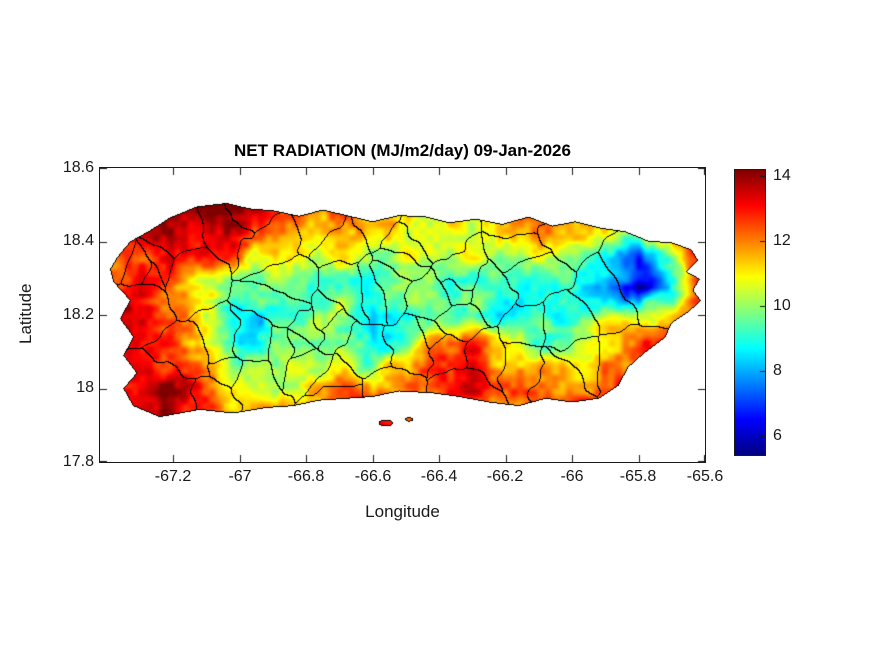  Describe the element at coordinates (705, 476) in the screenshot. I see `x-tick-label: -65.6` at that location.